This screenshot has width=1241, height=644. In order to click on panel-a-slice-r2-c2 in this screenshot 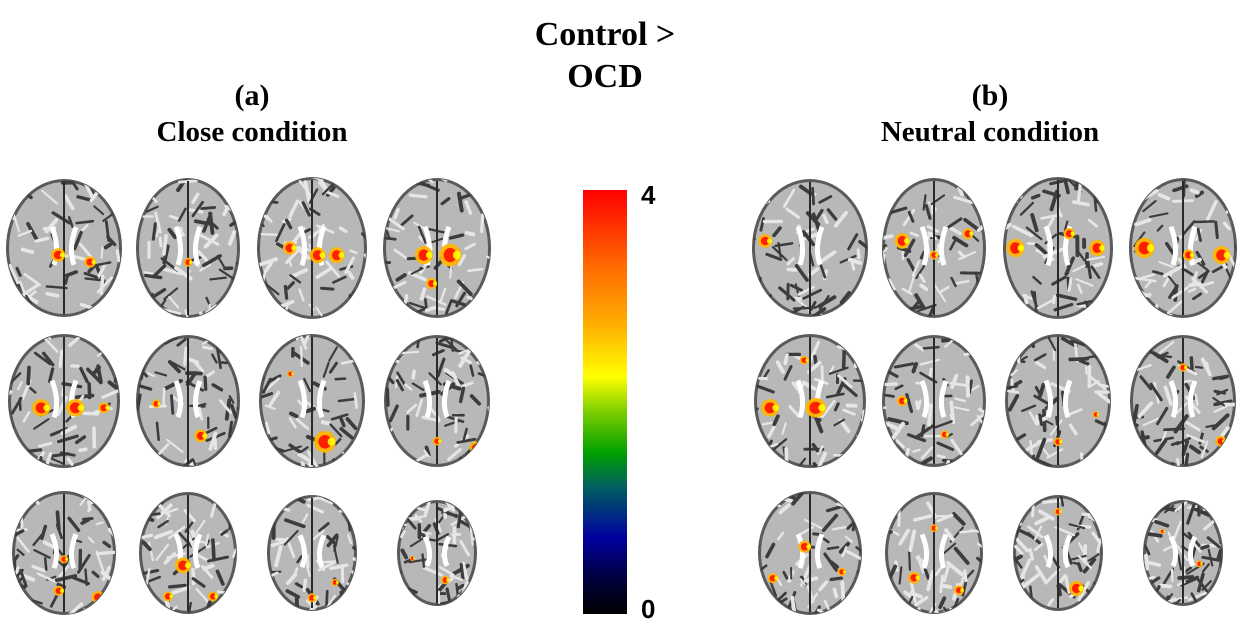, I will do `click(188, 401)`.